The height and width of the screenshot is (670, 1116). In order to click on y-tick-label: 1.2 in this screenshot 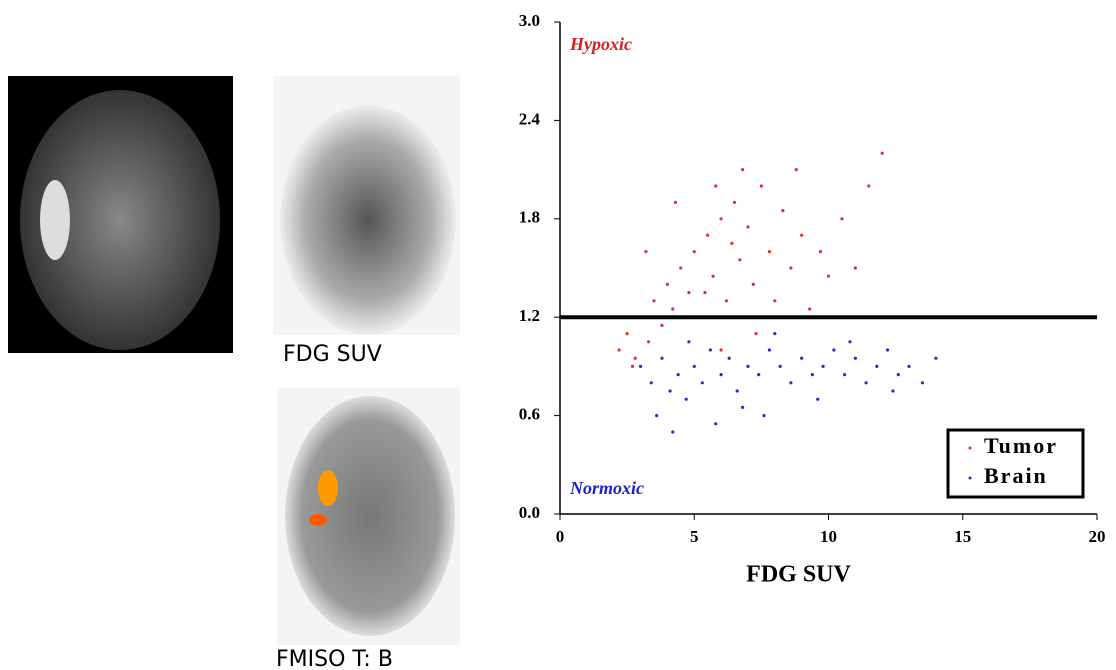, I will do `click(529, 315)`.